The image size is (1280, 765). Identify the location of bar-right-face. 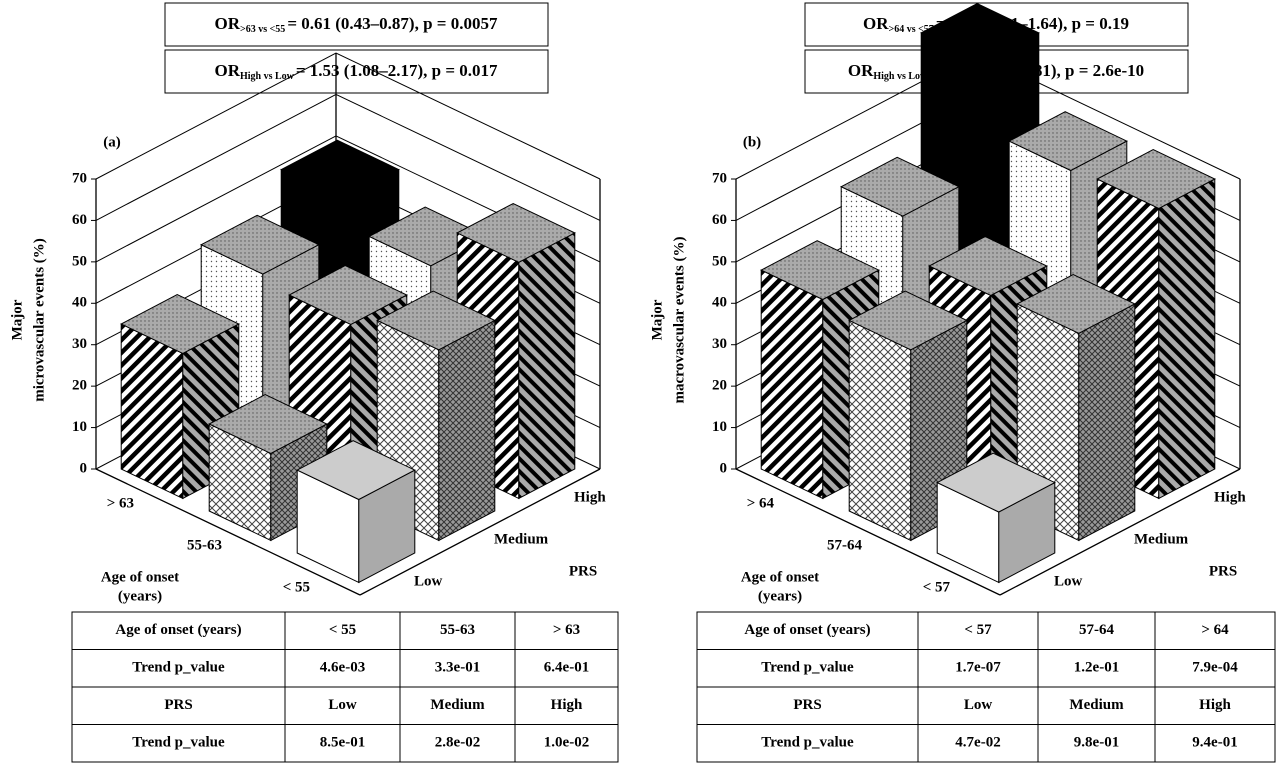
(1107, 422).